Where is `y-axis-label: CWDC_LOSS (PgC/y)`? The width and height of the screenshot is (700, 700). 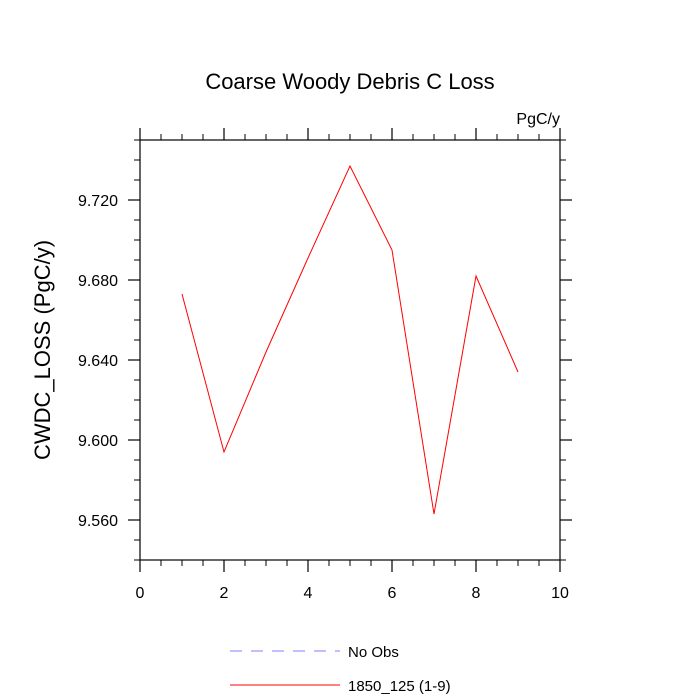 y-axis-label: CWDC_LOSS (PgC/y) is located at coordinates (42, 350).